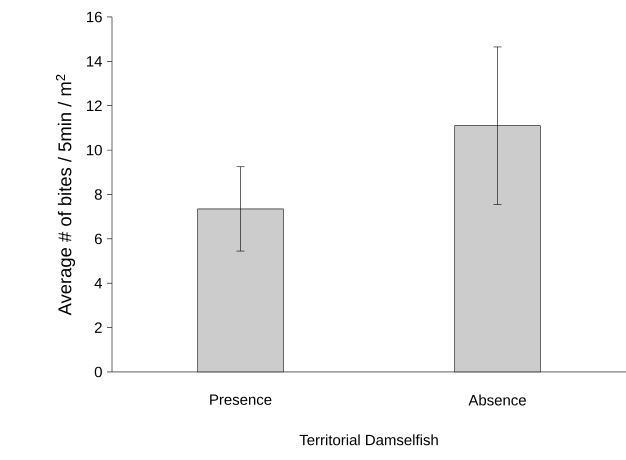  Describe the element at coordinates (98, 239) in the screenshot. I see `y-tick-label: 6` at that location.